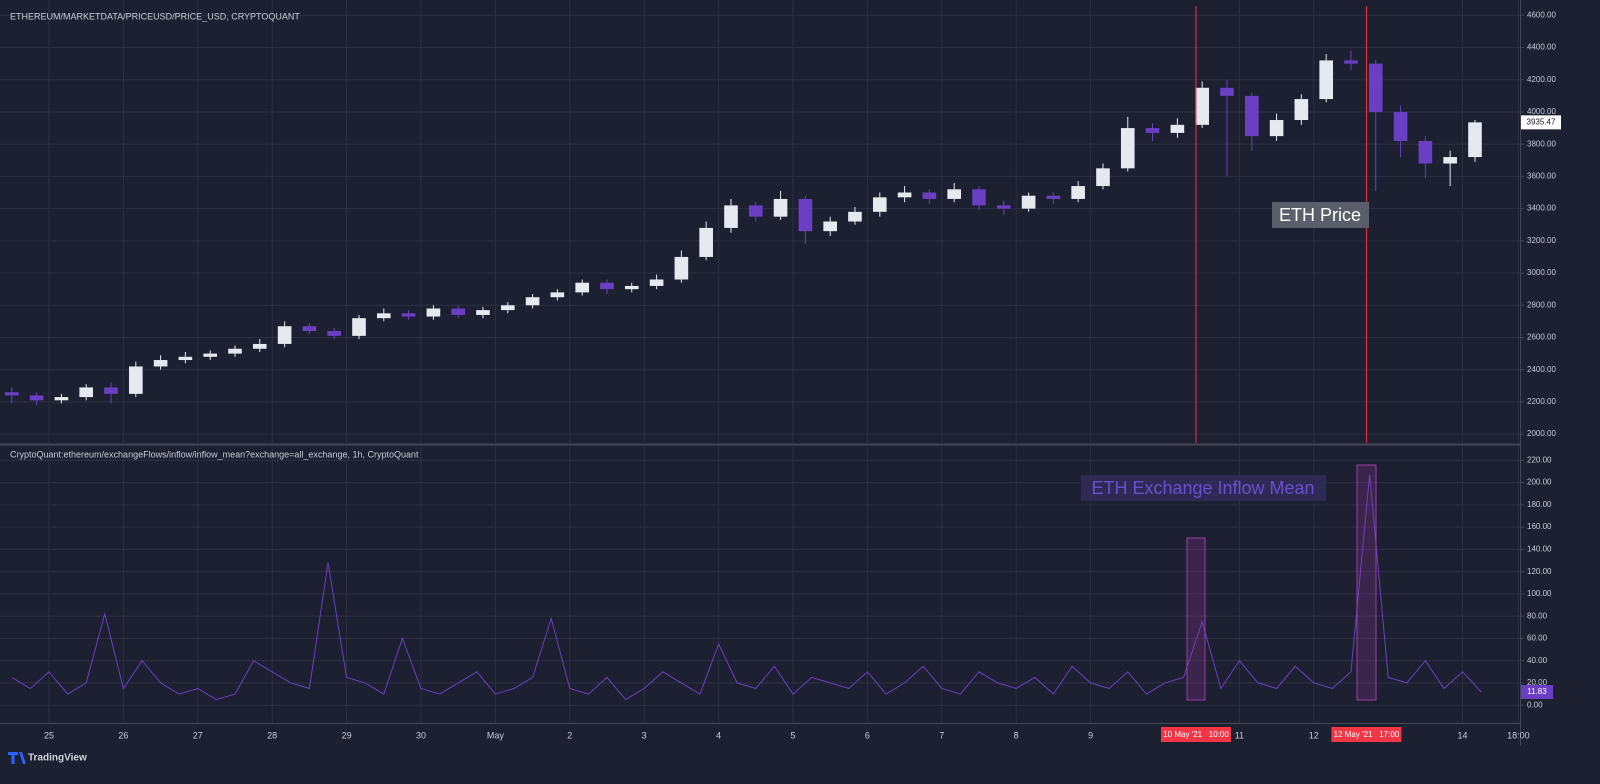 The image size is (1600, 784). I want to click on annotation: ETH Exchange Inflow Mean, so click(1202, 488).